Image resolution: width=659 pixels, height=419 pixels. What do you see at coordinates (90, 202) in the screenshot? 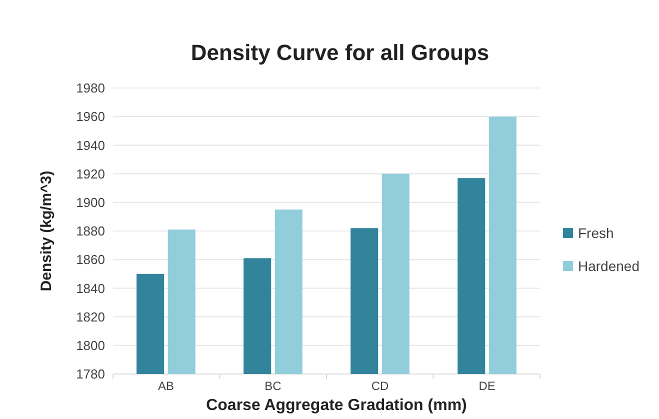
I see `y-tick-label: 1900` at bounding box center [90, 202].